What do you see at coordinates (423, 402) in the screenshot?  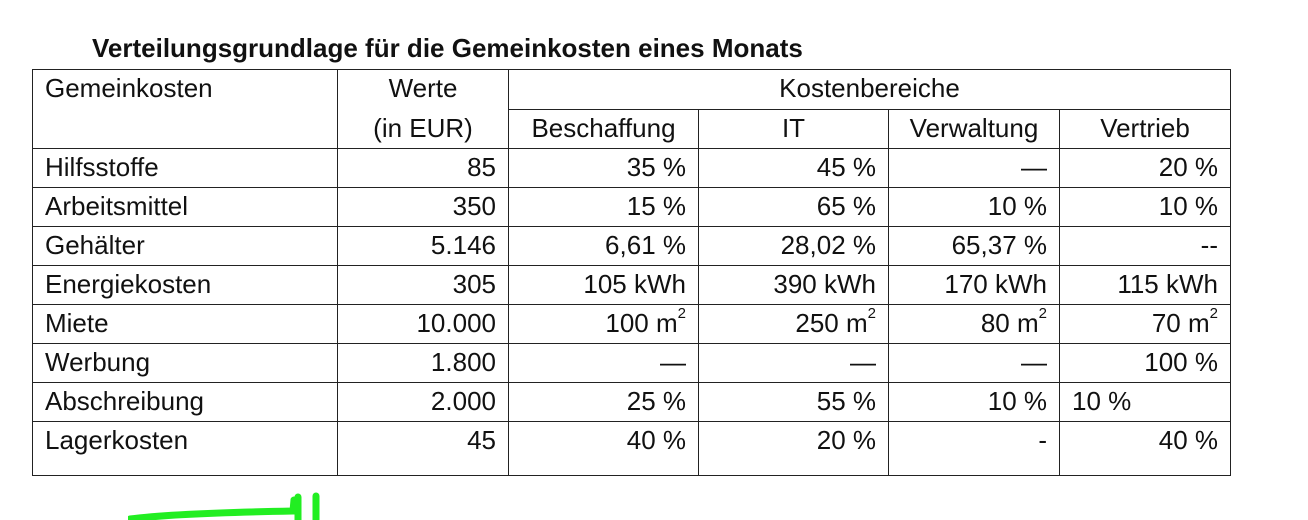 I see `row-value: 2.000` at bounding box center [423, 402].